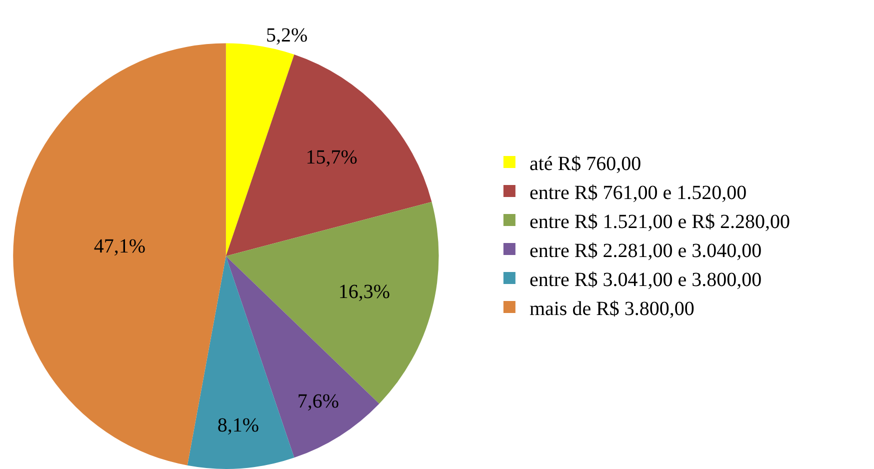  I want to click on data-label: 47,1%, so click(120, 246).